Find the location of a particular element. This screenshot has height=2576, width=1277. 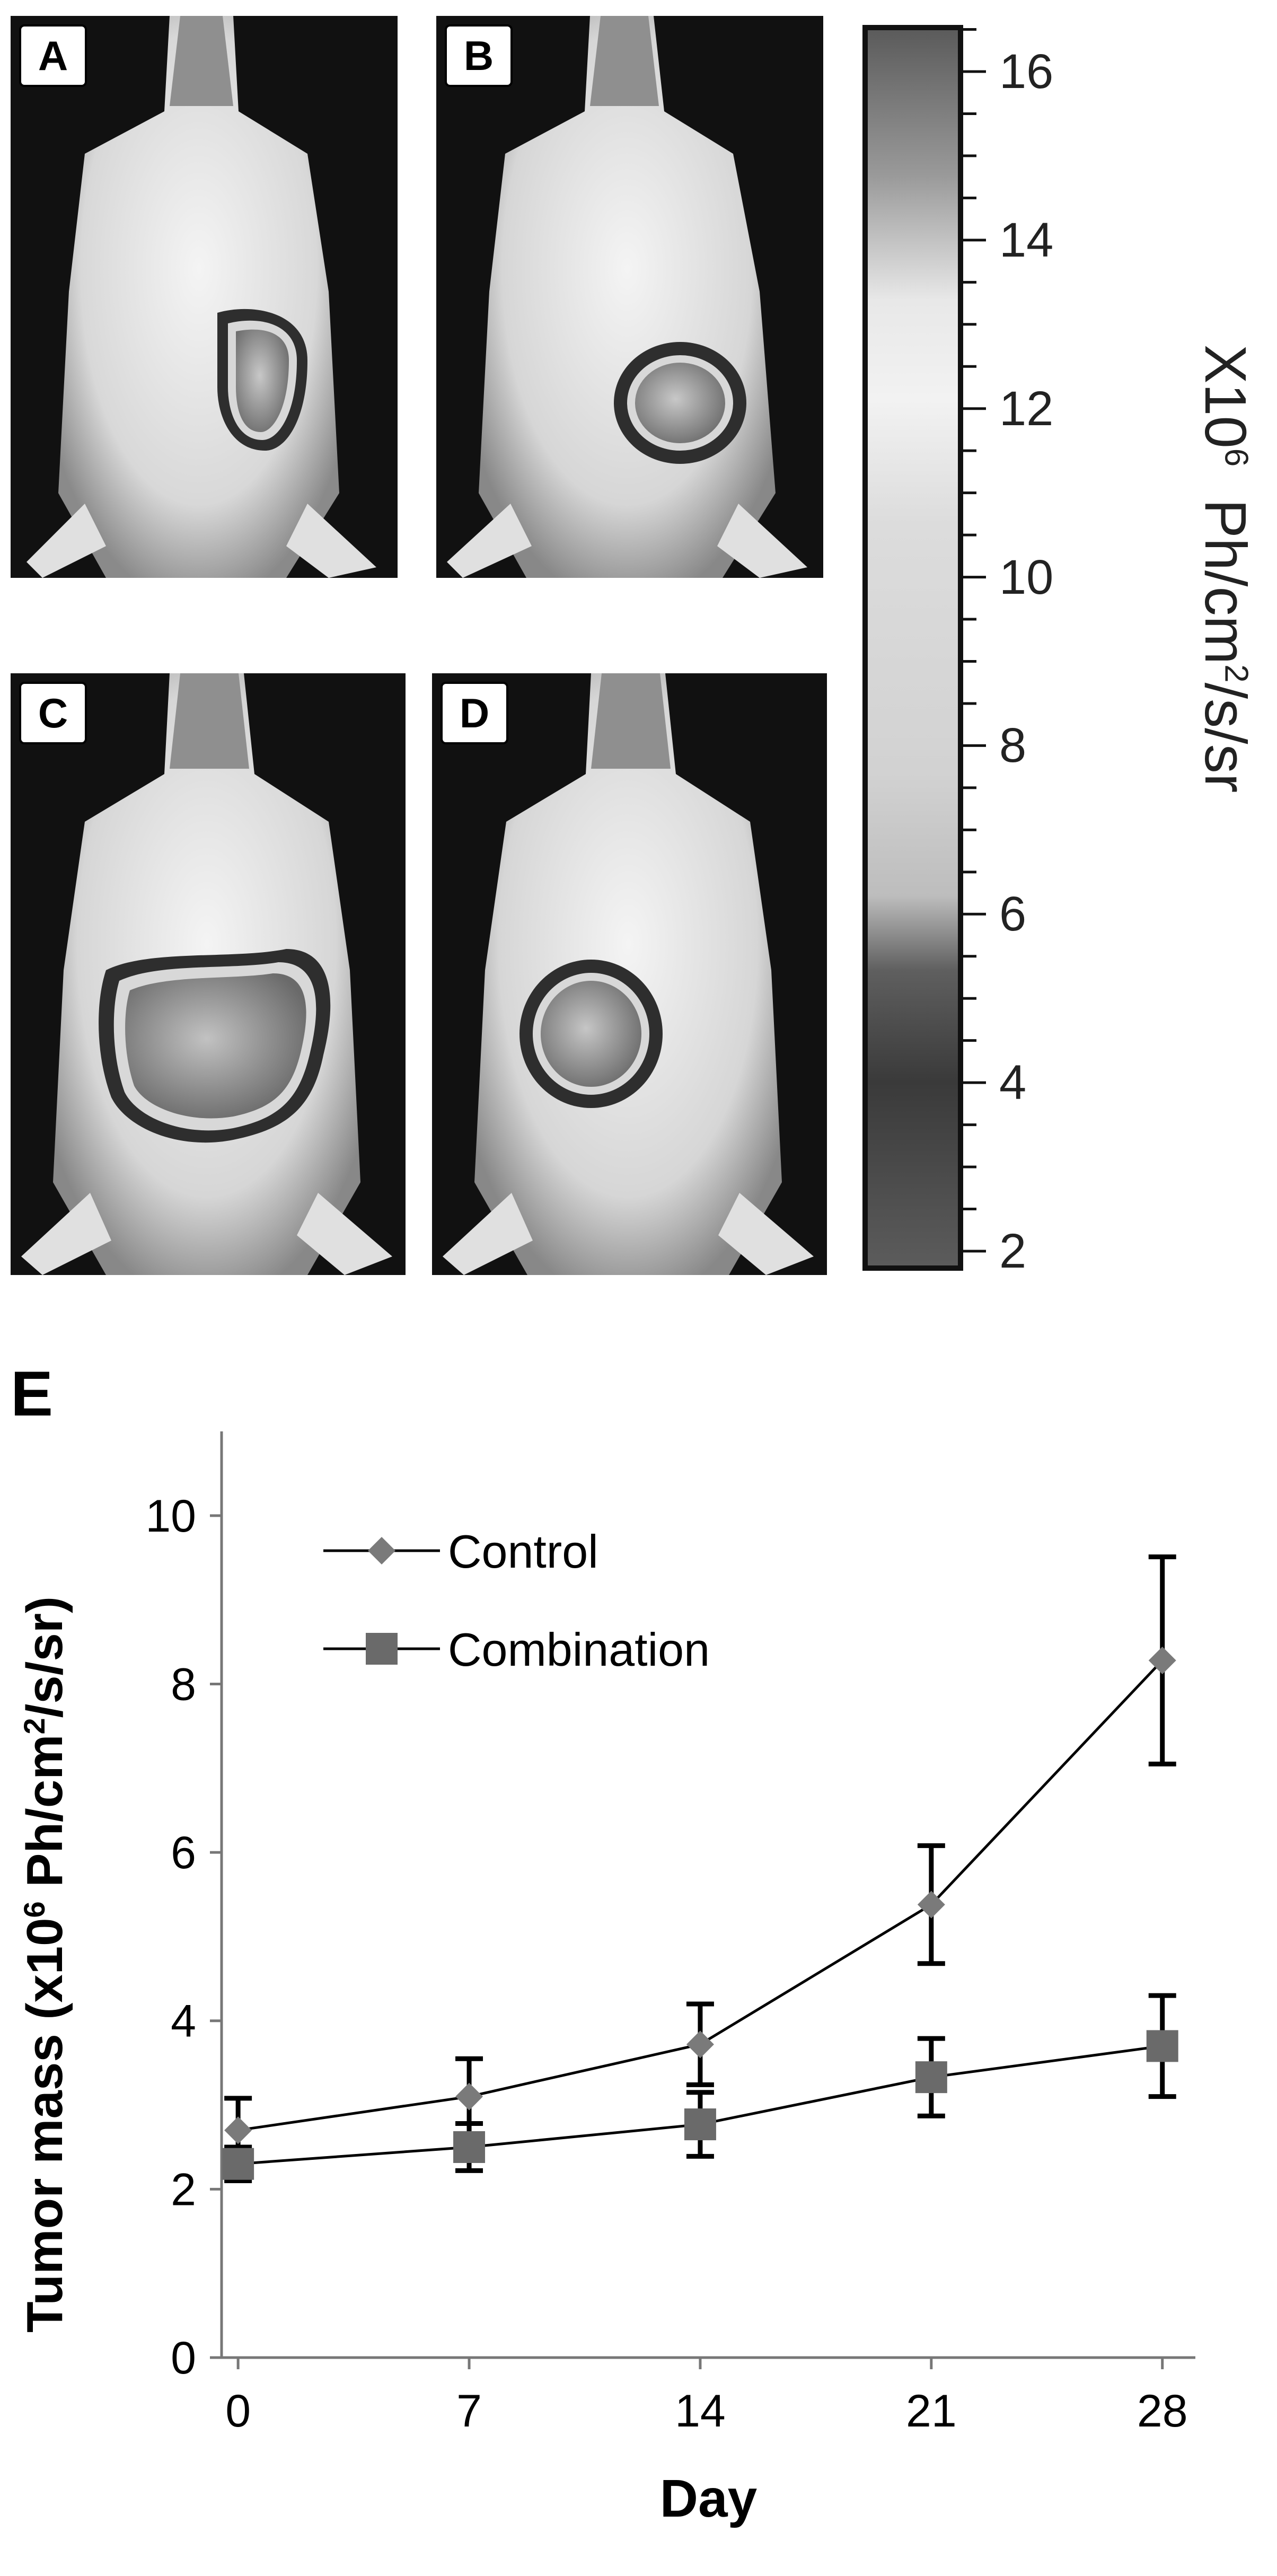

panel-label-d: D is located at coordinates (474, 713).